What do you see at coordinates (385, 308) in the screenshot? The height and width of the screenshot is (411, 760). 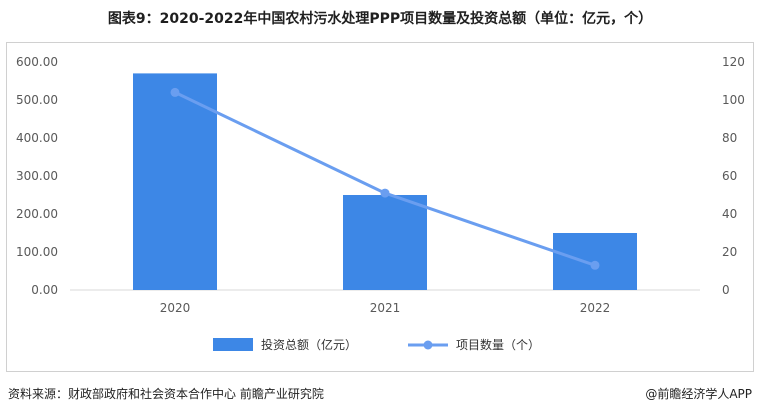 I see `x-tick-label: 2021` at bounding box center [385, 308].